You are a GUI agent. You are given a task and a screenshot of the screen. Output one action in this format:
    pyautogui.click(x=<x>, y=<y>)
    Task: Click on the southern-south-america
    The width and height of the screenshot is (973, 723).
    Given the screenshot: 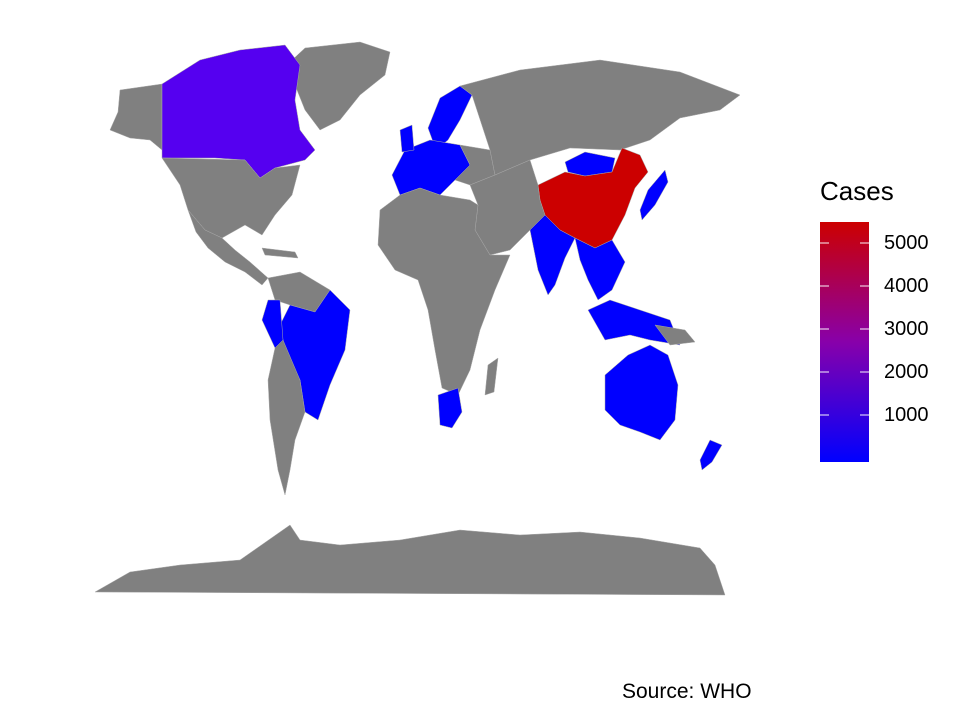 What is the action you would take?
    pyautogui.click(x=286, y=417)
    